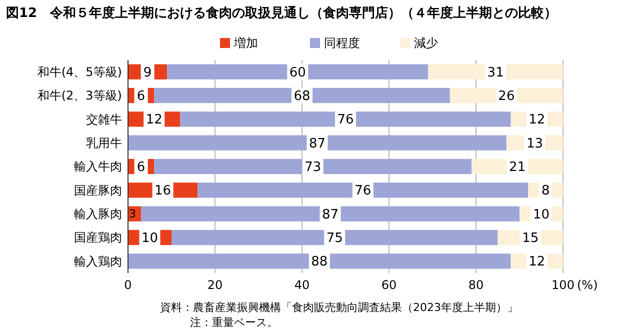  What do you see at coordinates (426, 43) in the screenshot?
I see `legend-label: 減少` at bounding box center [426, 43].